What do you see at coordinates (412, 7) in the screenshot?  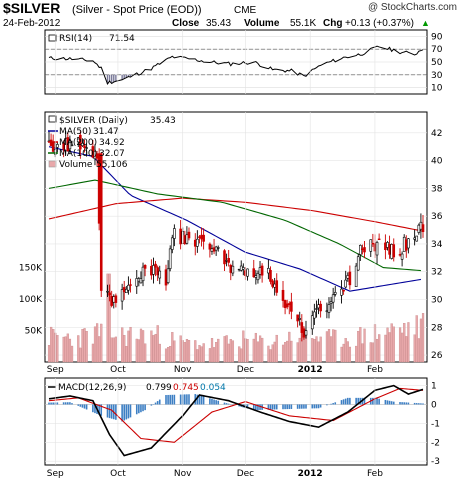 I see `stockcharts-watermark: @ StockCharts.com` at bounding box center [412, 7].